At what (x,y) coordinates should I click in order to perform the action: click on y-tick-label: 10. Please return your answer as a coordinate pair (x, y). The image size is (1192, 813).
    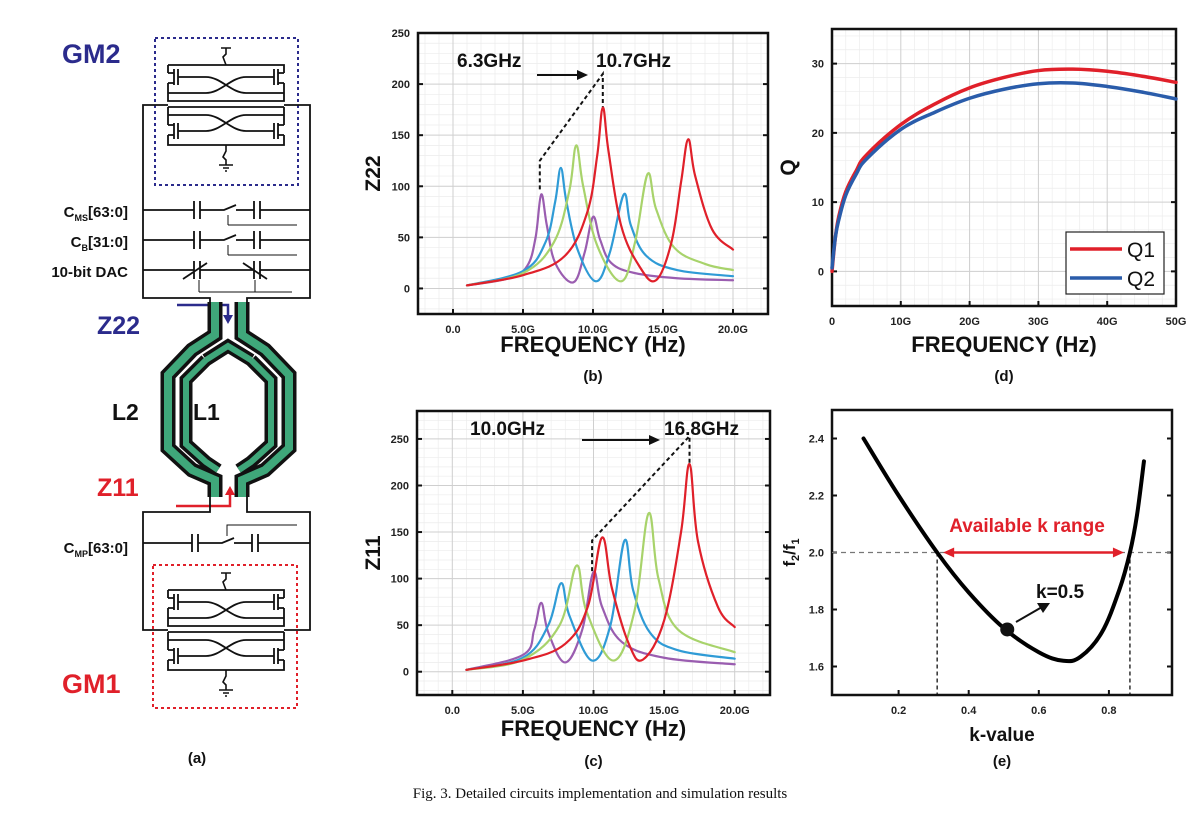
    Looking at the image, I should click on (818, 203).